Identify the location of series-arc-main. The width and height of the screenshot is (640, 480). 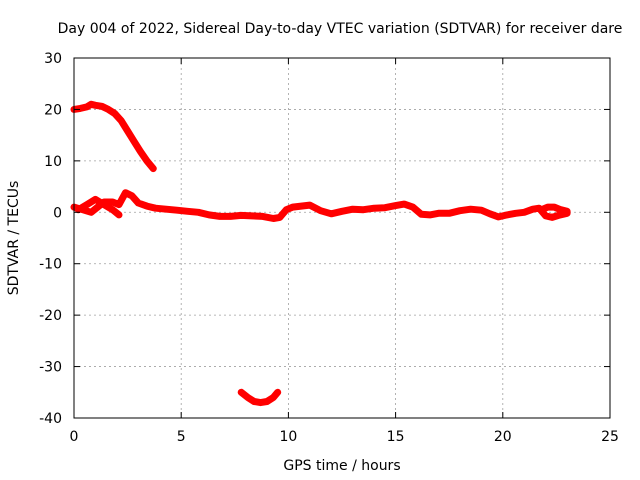
(320, 205).